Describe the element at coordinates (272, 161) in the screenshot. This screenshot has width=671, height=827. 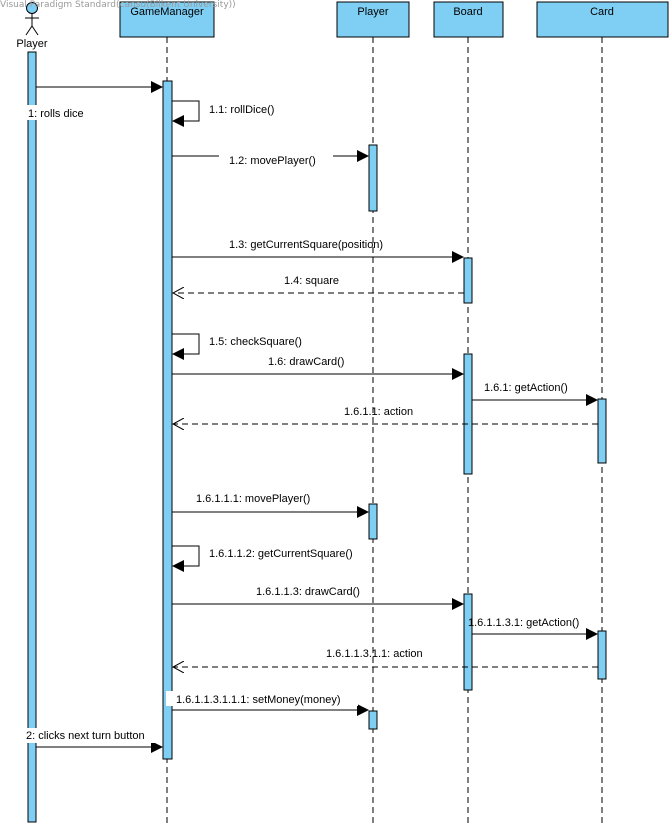
I see `message-label: 1.2: movePlayer()` at that location.